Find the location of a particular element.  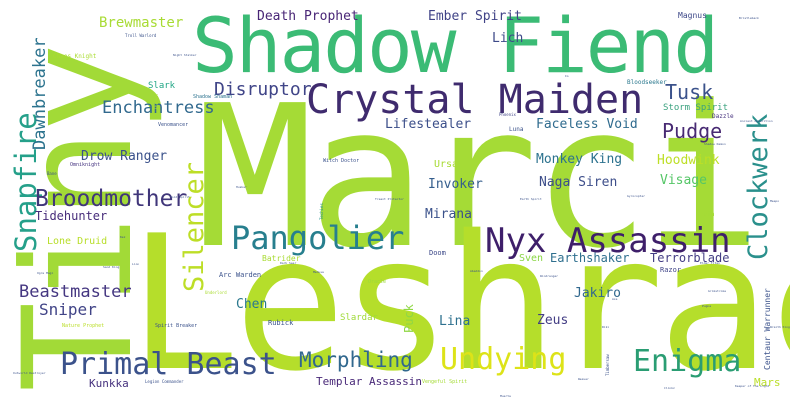

word: Slardar is located at coordinates (359, 318).